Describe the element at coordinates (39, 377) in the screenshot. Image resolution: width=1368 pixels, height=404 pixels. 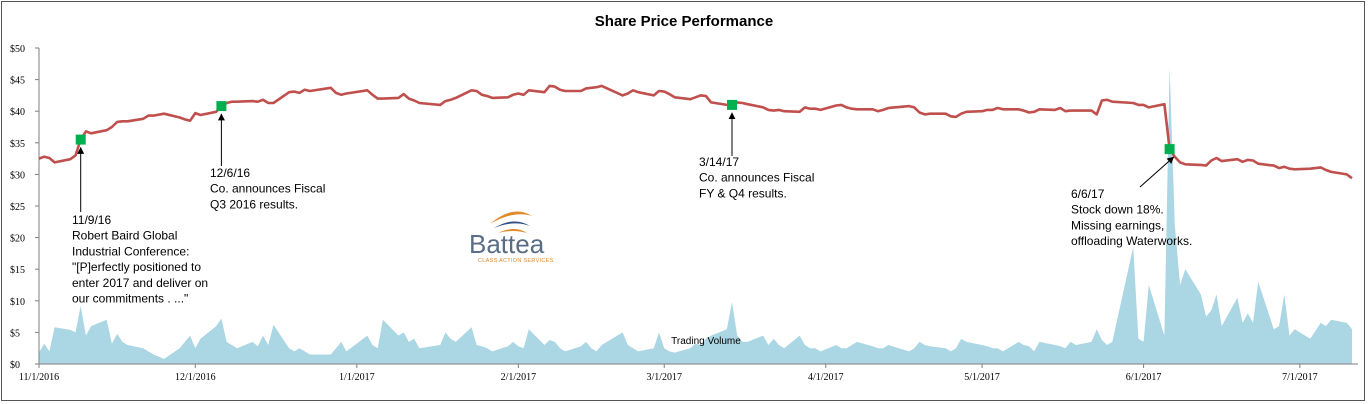
I see `x-tick-label: 11/1/2016` at that location.